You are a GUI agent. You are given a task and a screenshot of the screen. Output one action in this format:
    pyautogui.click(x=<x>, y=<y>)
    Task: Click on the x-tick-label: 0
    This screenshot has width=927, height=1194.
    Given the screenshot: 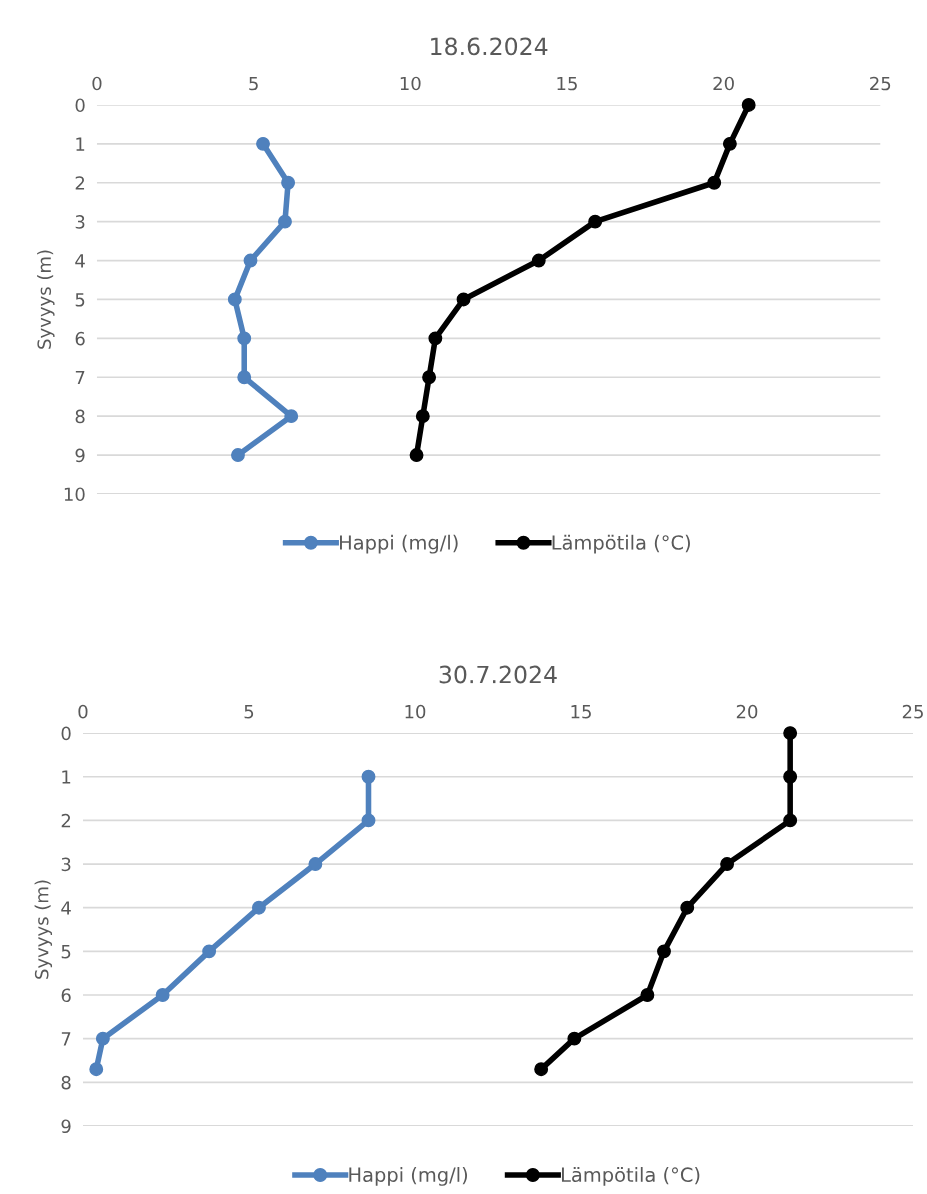 What is the action you would take?
    pyautogui.click(x=97, y=83)
    